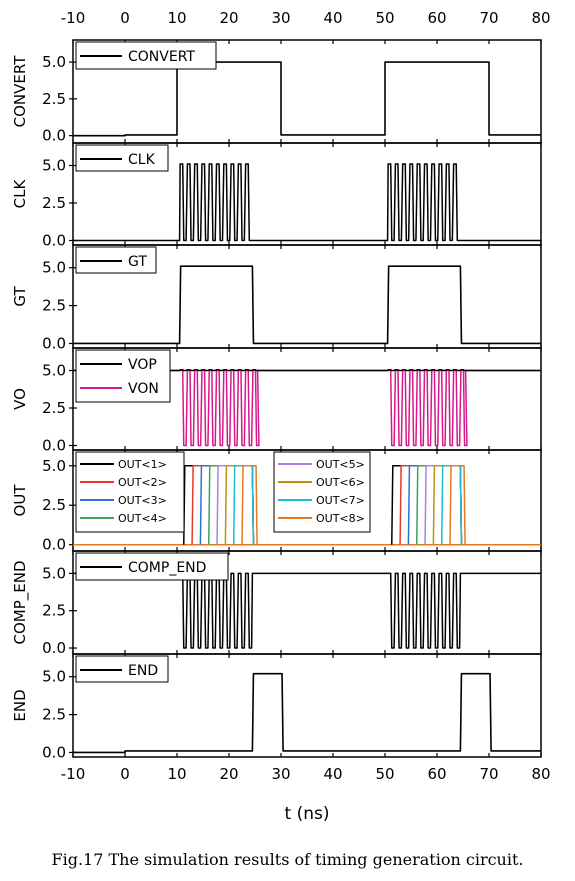 This screenshot has height=881, width=575. I want to click on legend-box-vo, so click(123, 376).